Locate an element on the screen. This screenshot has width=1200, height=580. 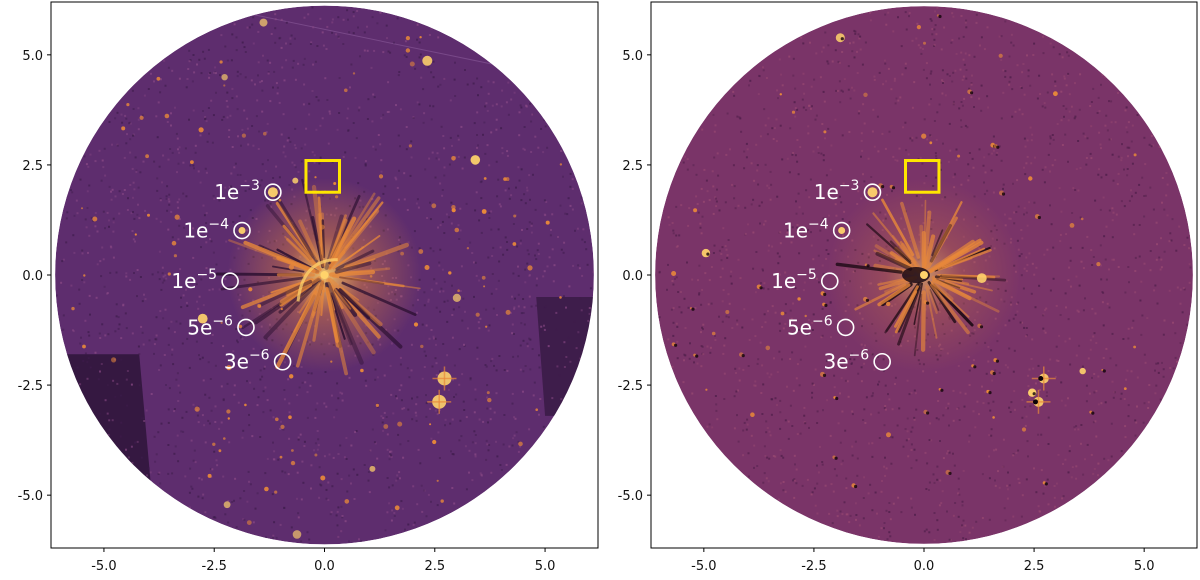
source-residual is located at coordinates (975, 367).